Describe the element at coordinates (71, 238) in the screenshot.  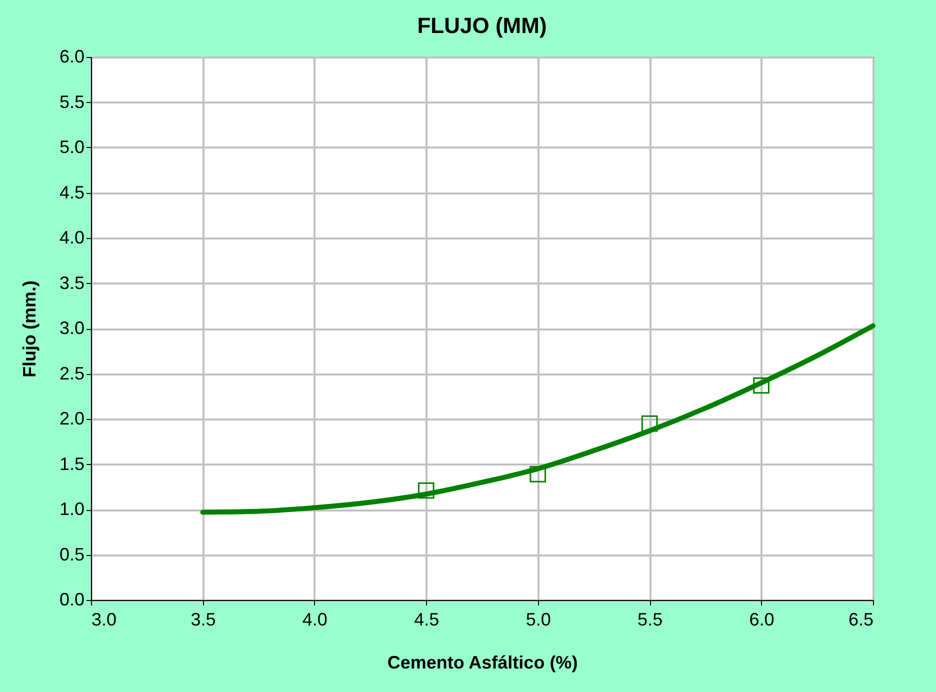
I see `y-tick-label: 4.0` at that location.